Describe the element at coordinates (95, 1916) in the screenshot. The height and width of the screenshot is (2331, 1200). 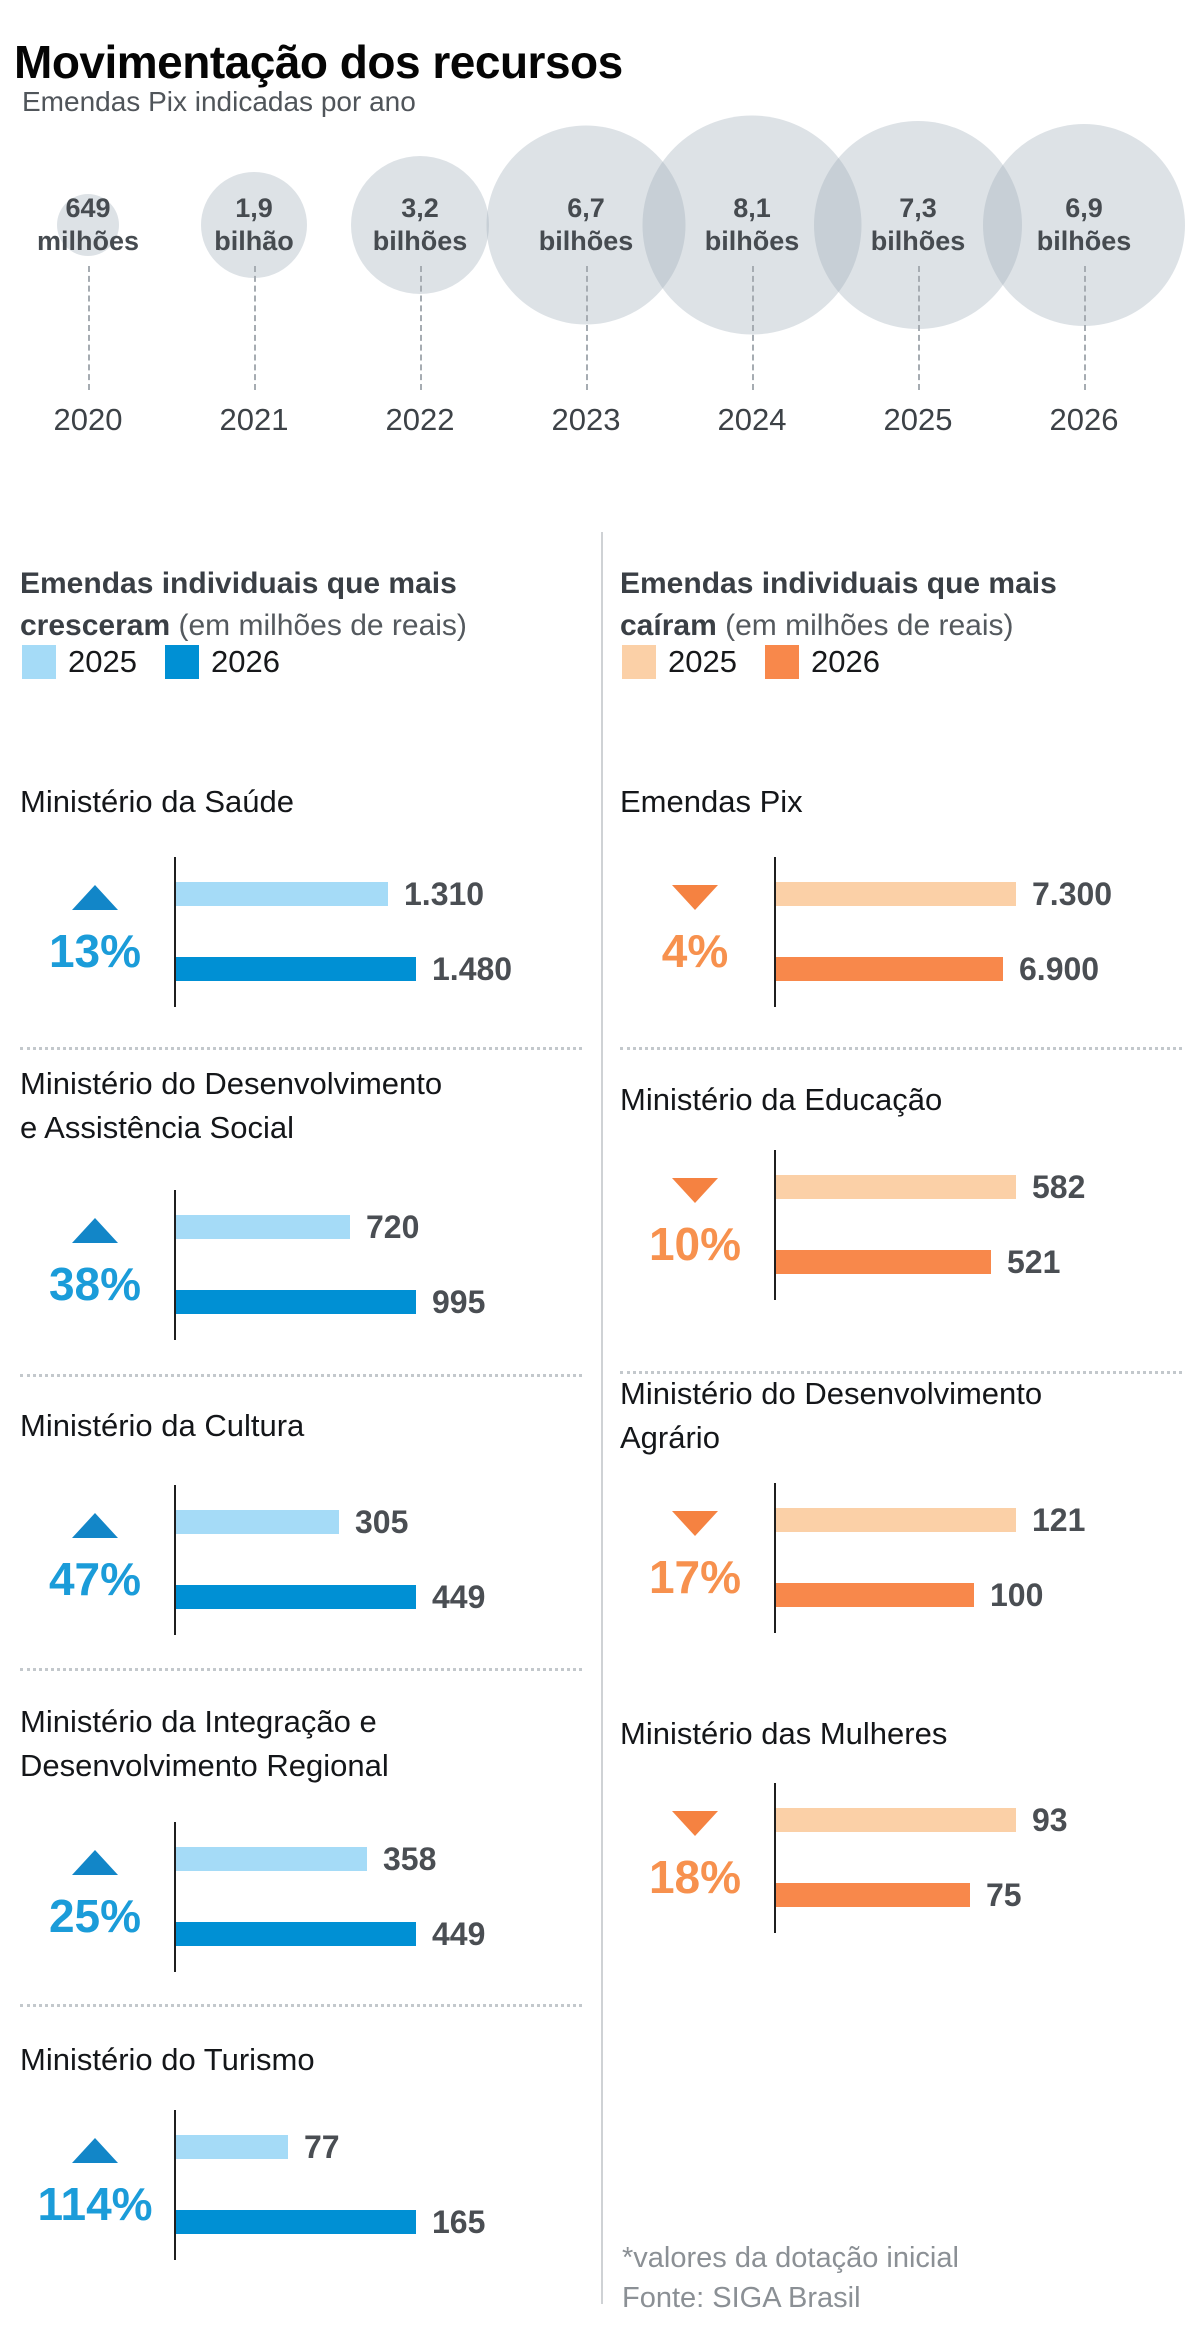
I see `change-percent: 25%` at that location.